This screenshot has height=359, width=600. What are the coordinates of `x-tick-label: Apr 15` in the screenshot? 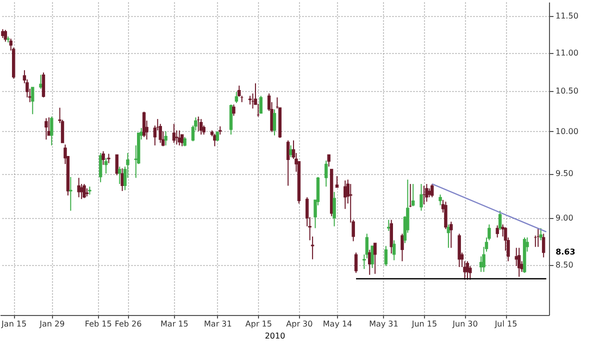 It's located at (258, 324).